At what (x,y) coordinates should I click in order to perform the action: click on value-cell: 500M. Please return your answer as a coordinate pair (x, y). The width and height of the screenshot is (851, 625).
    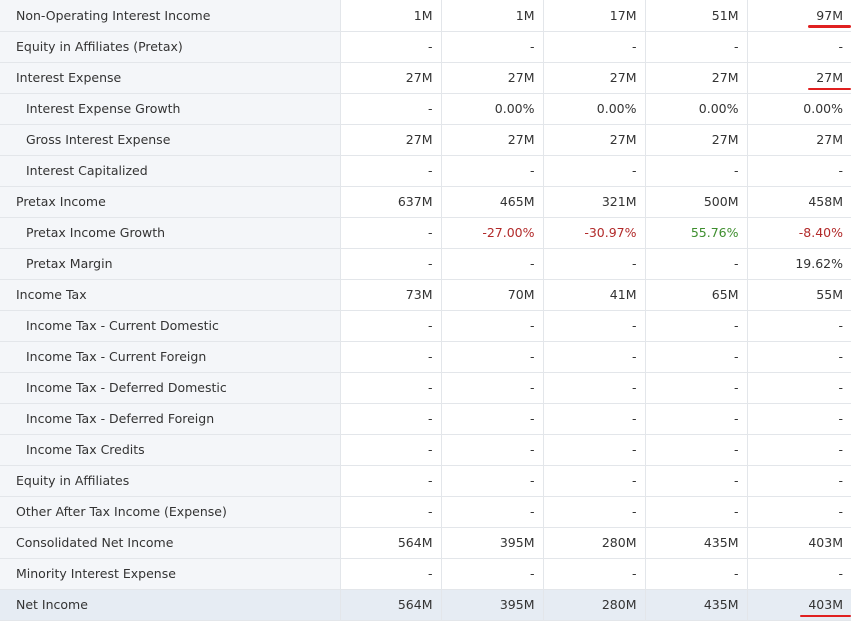
    Looking at the image, I should click on (695, 202).